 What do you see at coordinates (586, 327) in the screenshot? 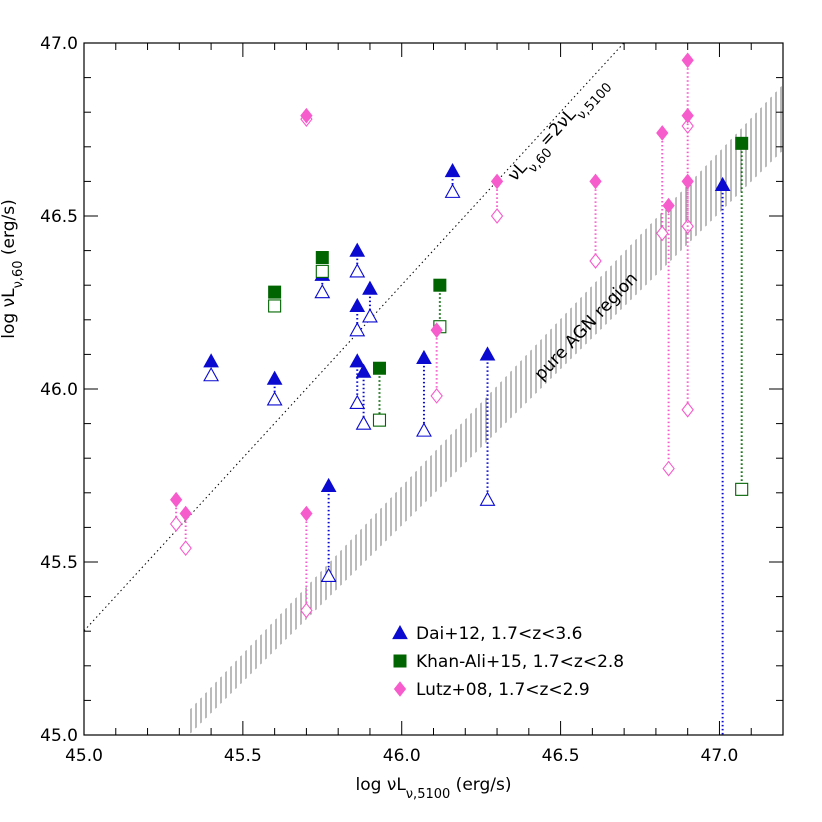
I see `region-label: pure AGN region` at bounding box center [586, 327].